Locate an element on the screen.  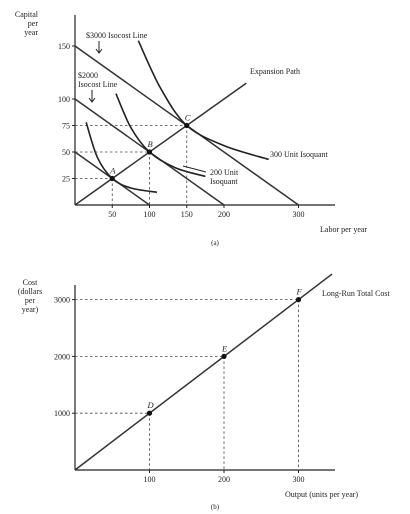
expansion-path is located at coordinates (160, 144).